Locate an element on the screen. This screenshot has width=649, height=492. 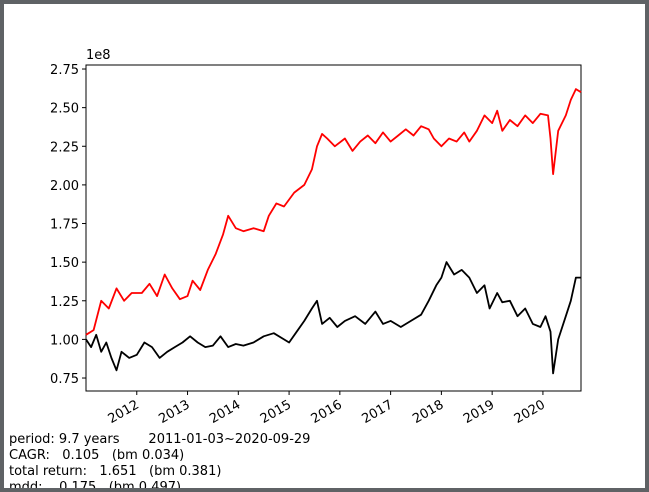
x-tick-label: 2013 is located at coordinates (174, 412).